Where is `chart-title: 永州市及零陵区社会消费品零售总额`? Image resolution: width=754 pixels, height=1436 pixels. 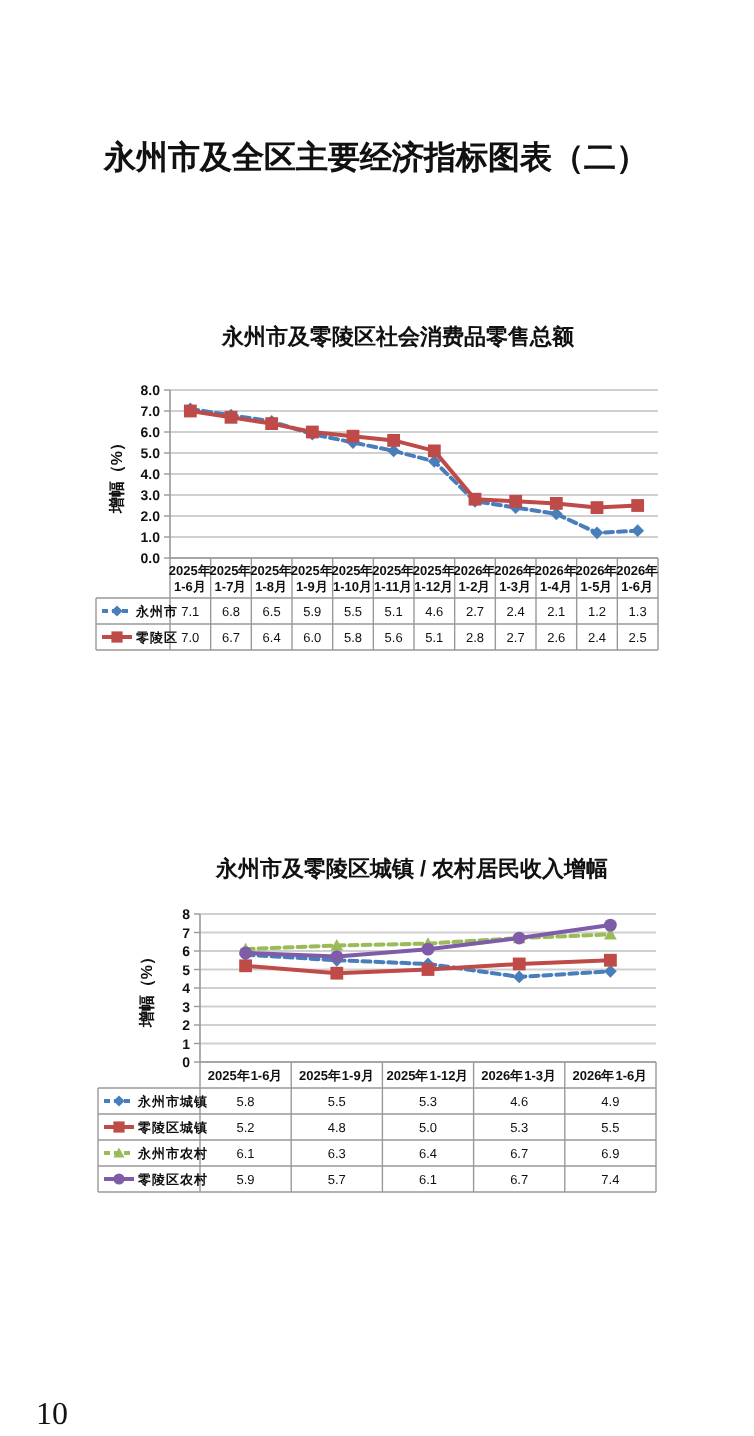
chart-title: 永州市及零陵区社会消费品零售总额 is located at coordinates (398, 337).